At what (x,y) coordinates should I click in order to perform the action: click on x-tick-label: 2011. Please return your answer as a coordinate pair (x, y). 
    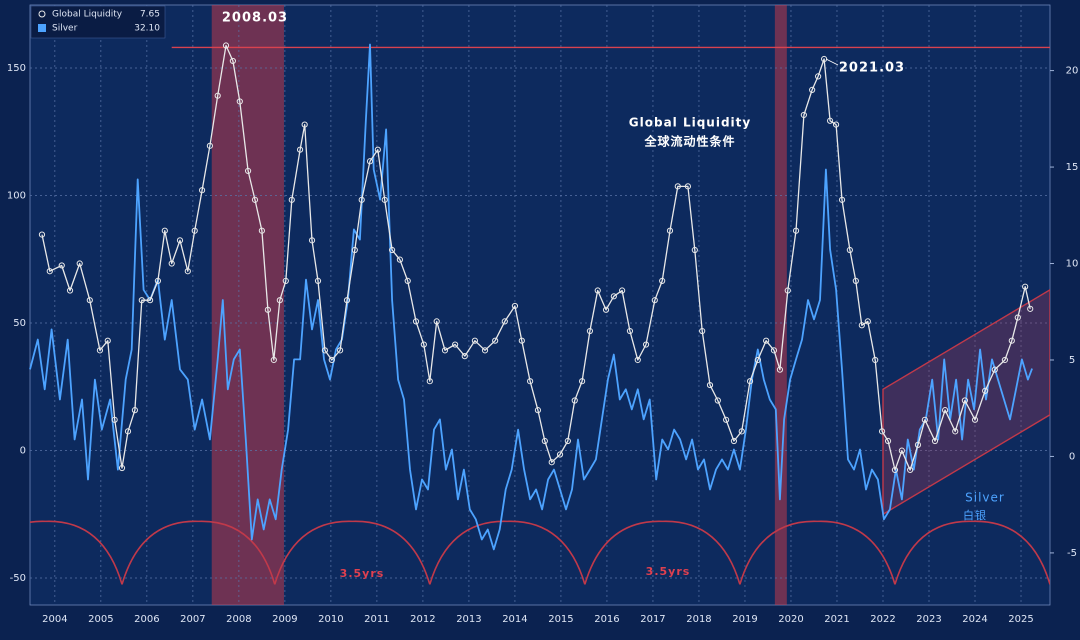
    Looking at the image, I should click on (376, 619).